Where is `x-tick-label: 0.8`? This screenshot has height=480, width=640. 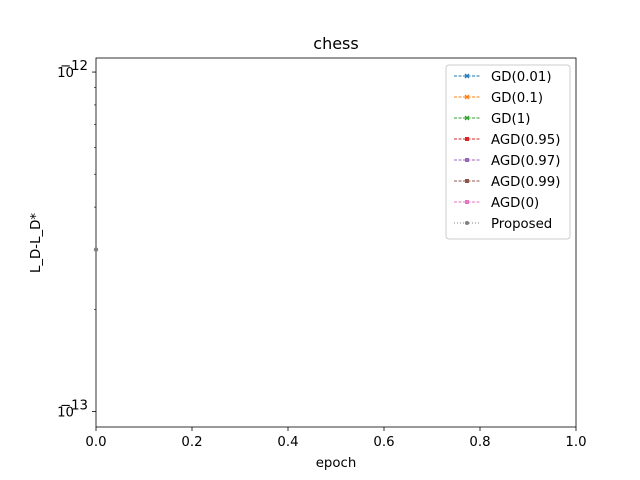
x-tick-label: 0.8 is located at coordinates (479, 442).